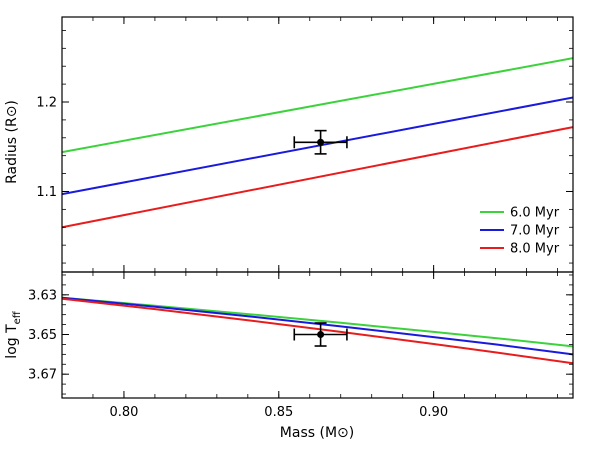  I want to click on bottom-y-axis-label: log Teff, so click(13, 334).